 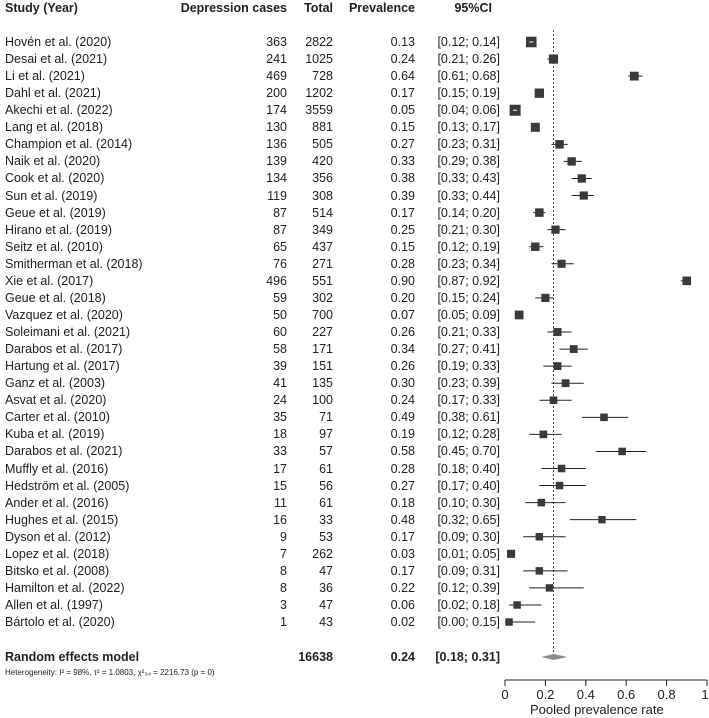 What do you see at coordinates (280, 212) in the screenshot?
I see `study-cases: 87` at bounding box center [280, 212].